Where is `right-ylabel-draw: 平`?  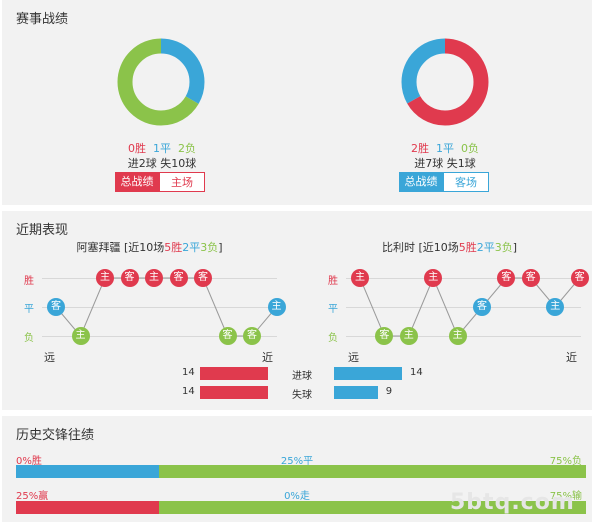 right-ylabel-draw: 平 is located at coordinates (333, 309).